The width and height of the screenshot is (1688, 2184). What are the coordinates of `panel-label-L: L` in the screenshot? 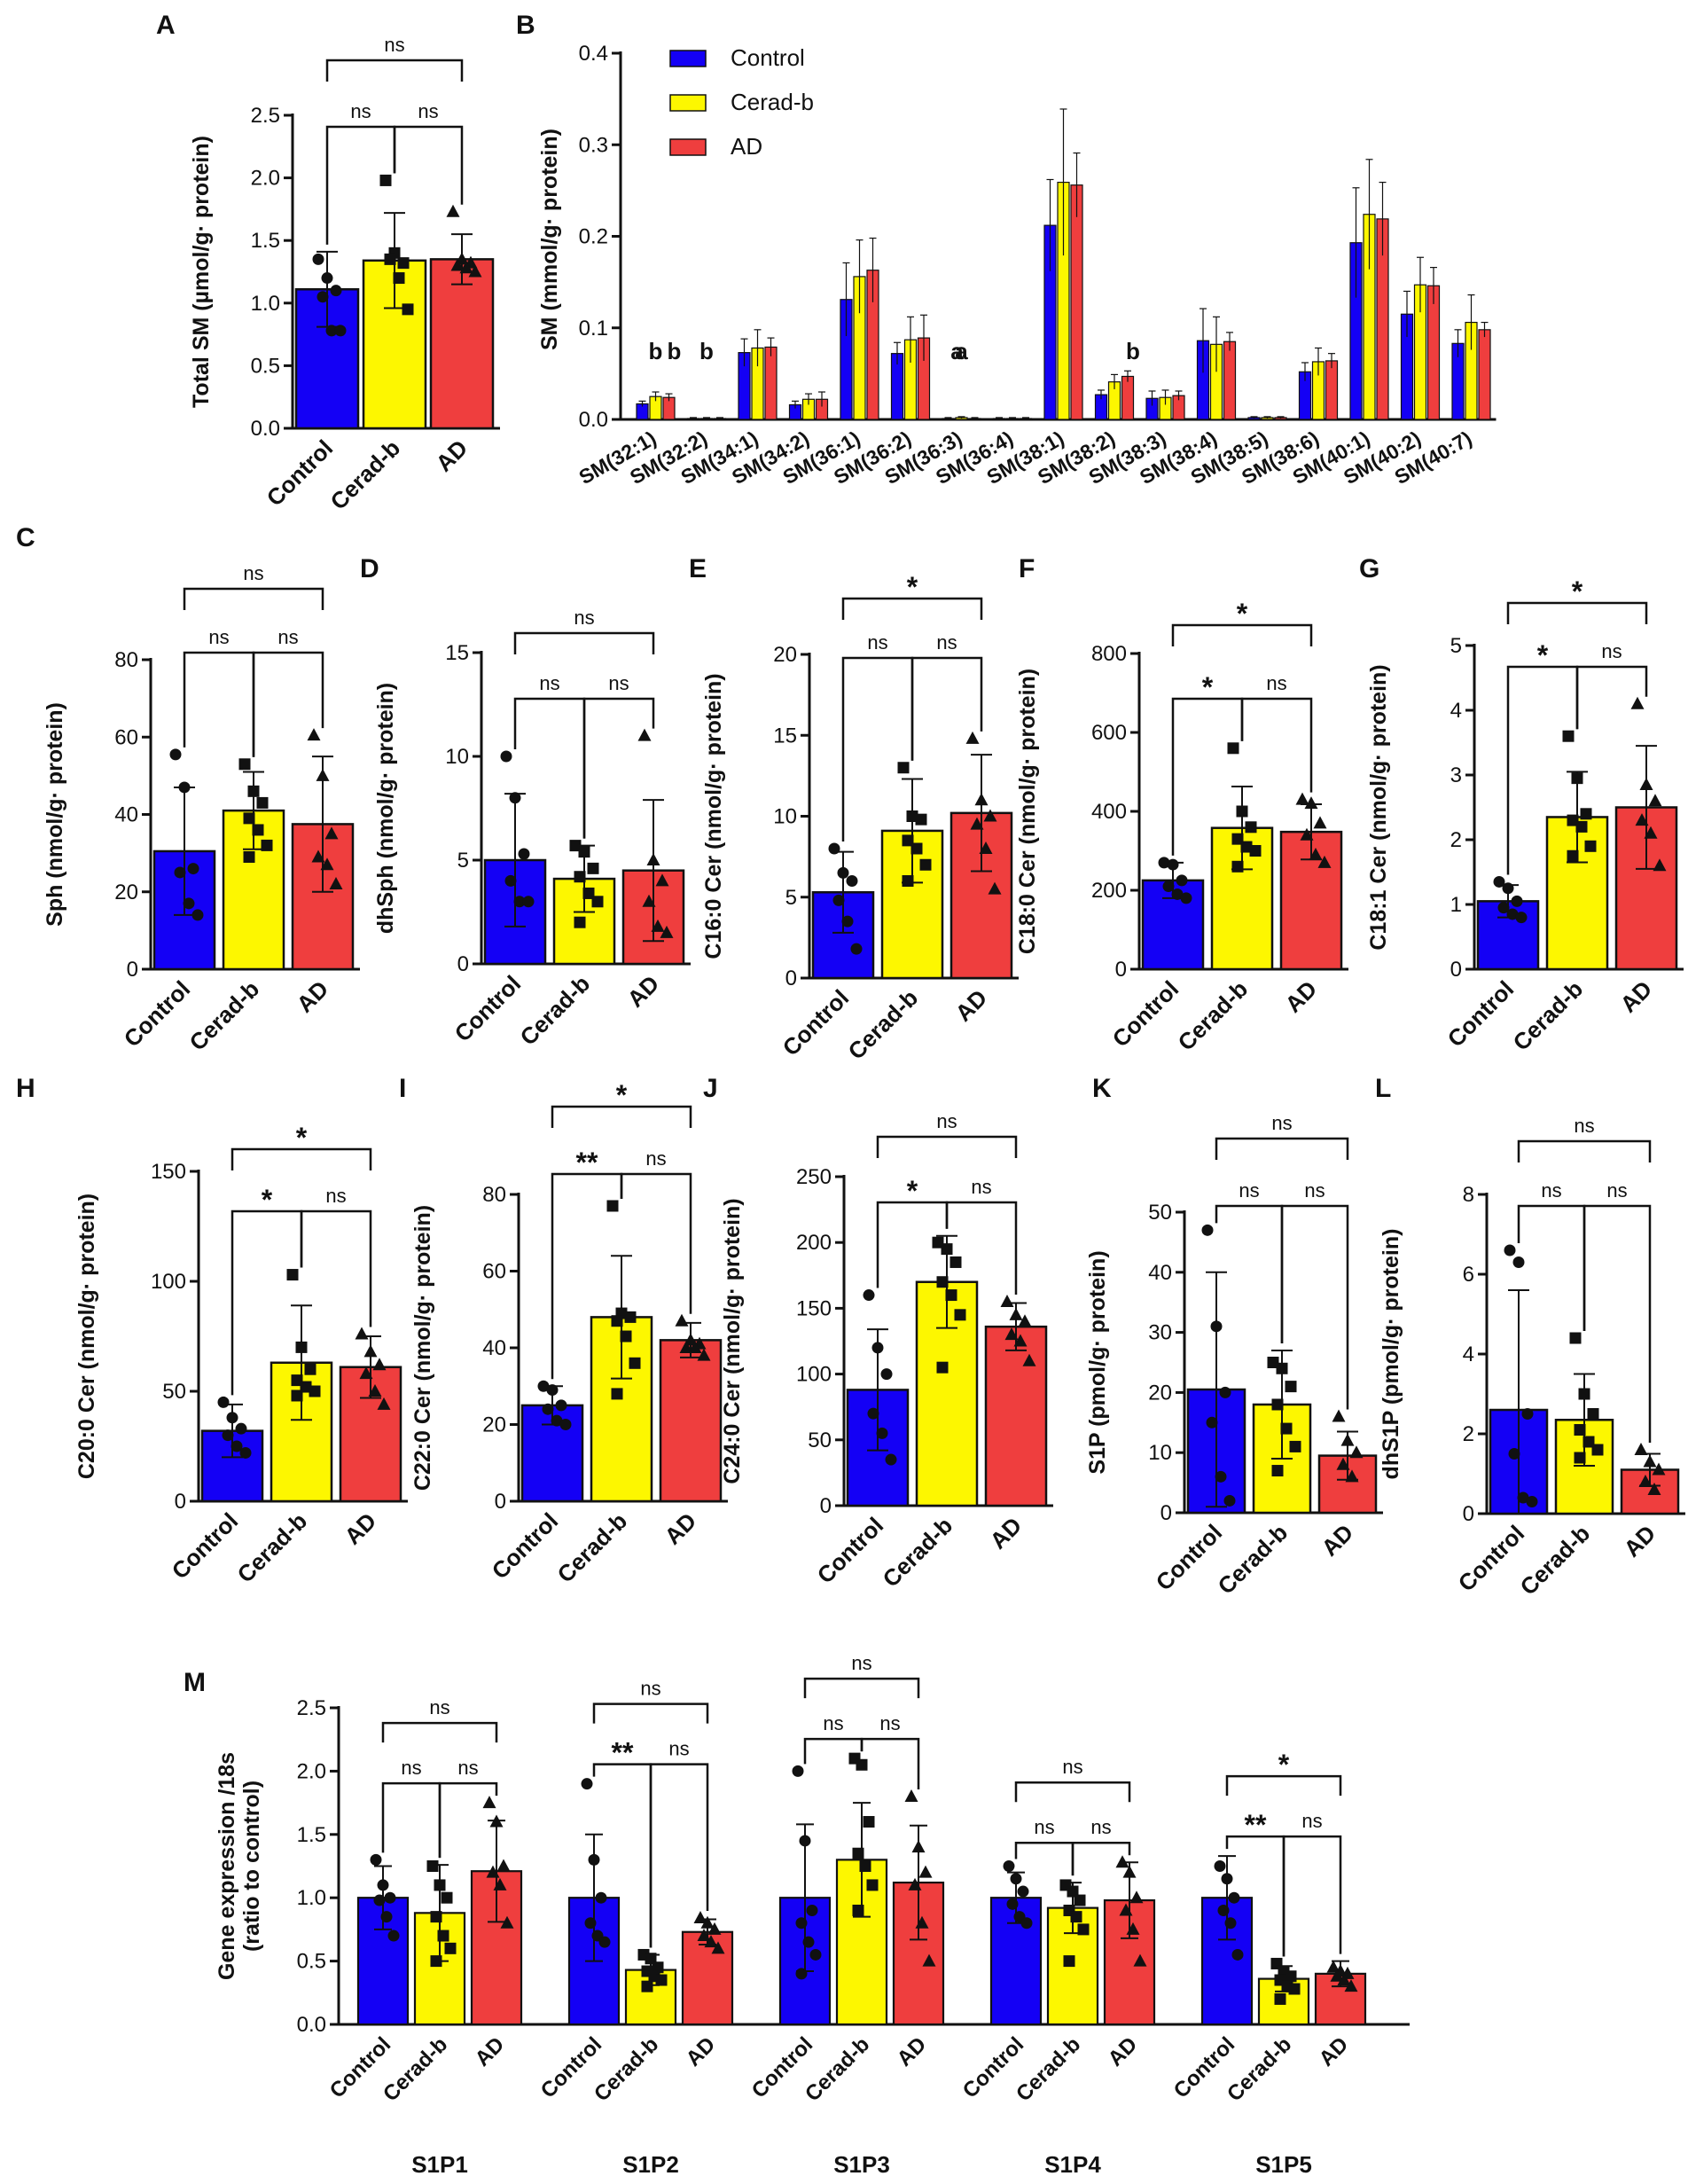 It's located at (1383, 1088).